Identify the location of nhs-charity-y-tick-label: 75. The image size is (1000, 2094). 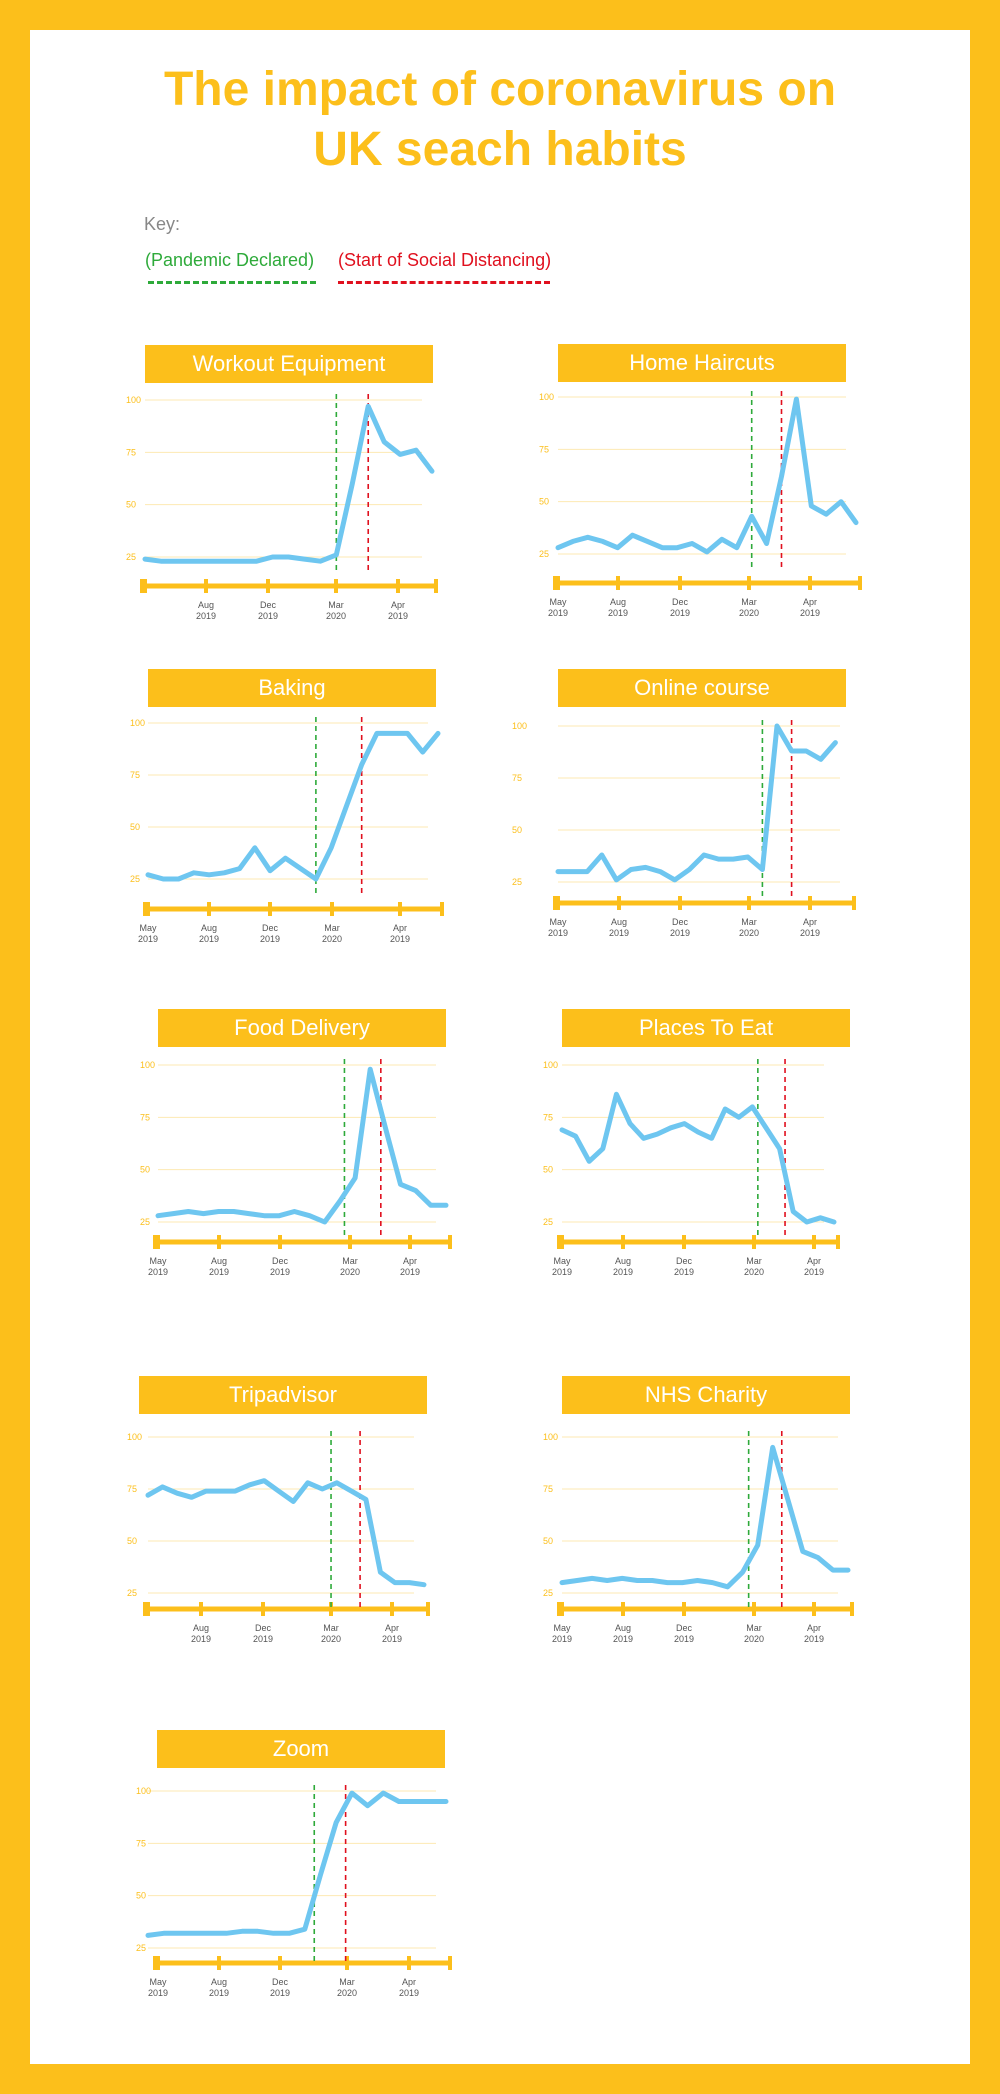
(548, 1489).